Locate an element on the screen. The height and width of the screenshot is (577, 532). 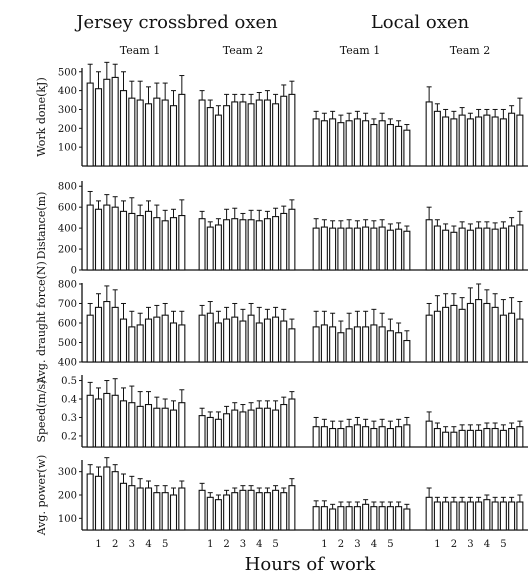
y-tick-label: 400 is located at coordinates (67, 91).